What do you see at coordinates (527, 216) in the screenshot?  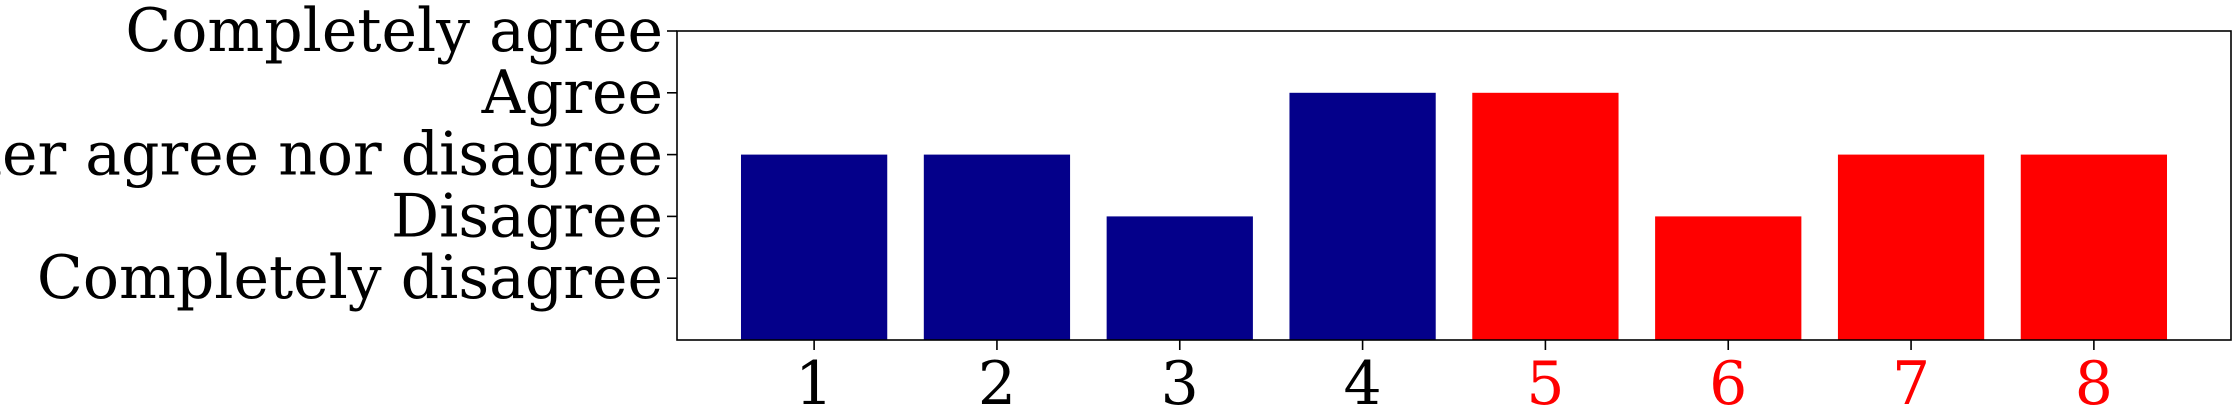 I see `y-tick-label: Disagree` at bounding box center [527, 216].